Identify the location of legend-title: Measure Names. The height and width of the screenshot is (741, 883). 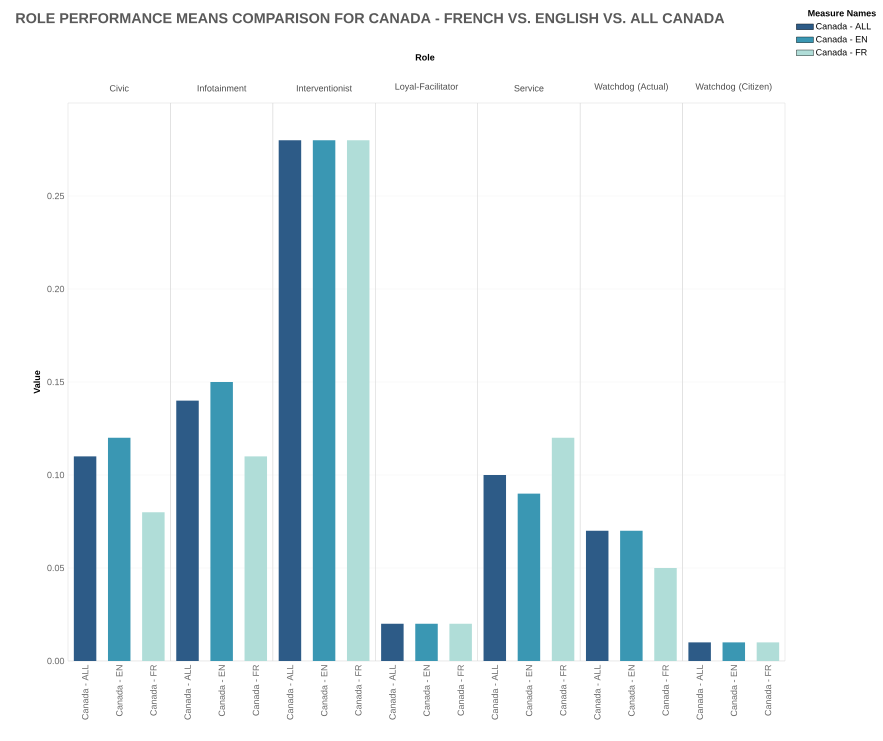
(842, 13).